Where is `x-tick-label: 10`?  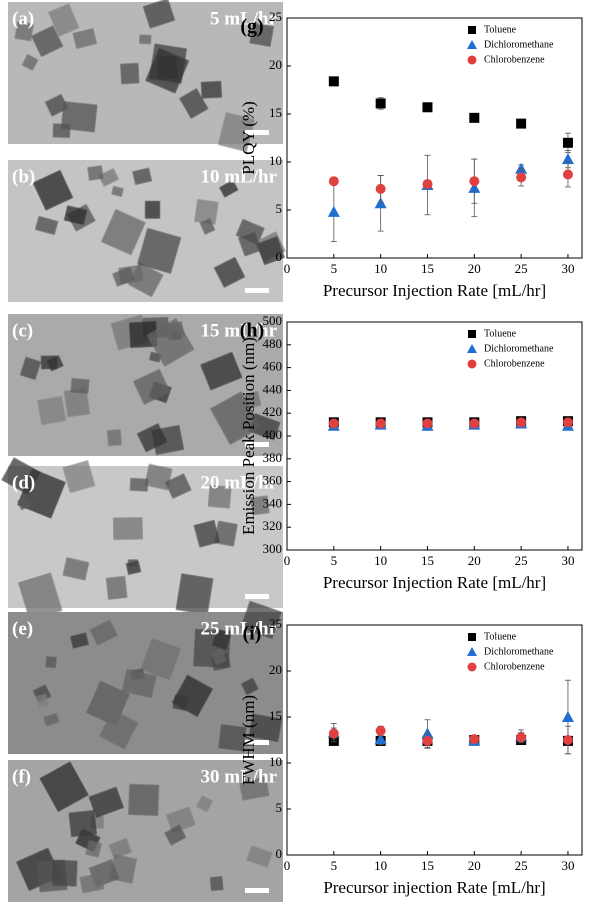
x-tick-label: 10 is located at coordinates (380, 560).